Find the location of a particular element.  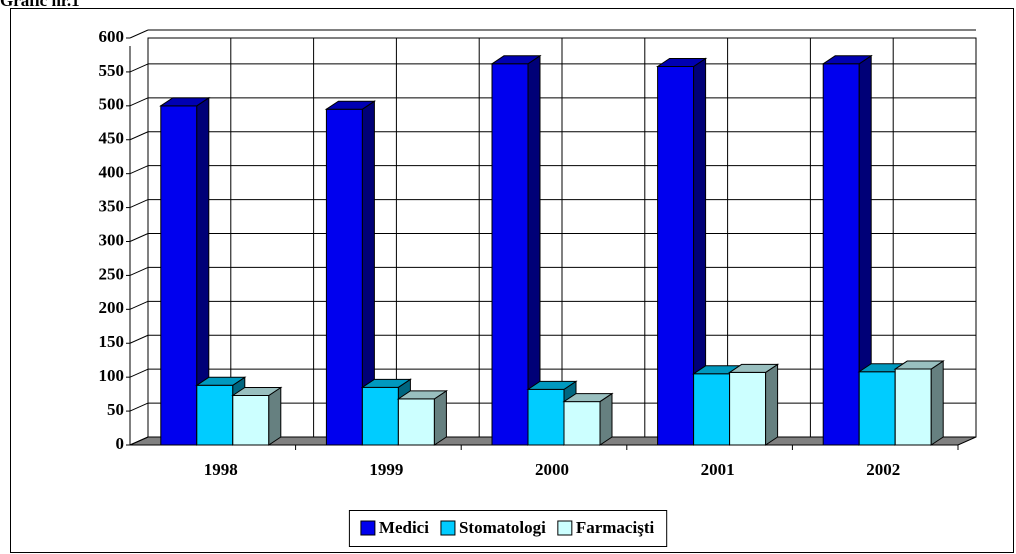

x-tick-label: 1999 is located at coordinates (386, 469).